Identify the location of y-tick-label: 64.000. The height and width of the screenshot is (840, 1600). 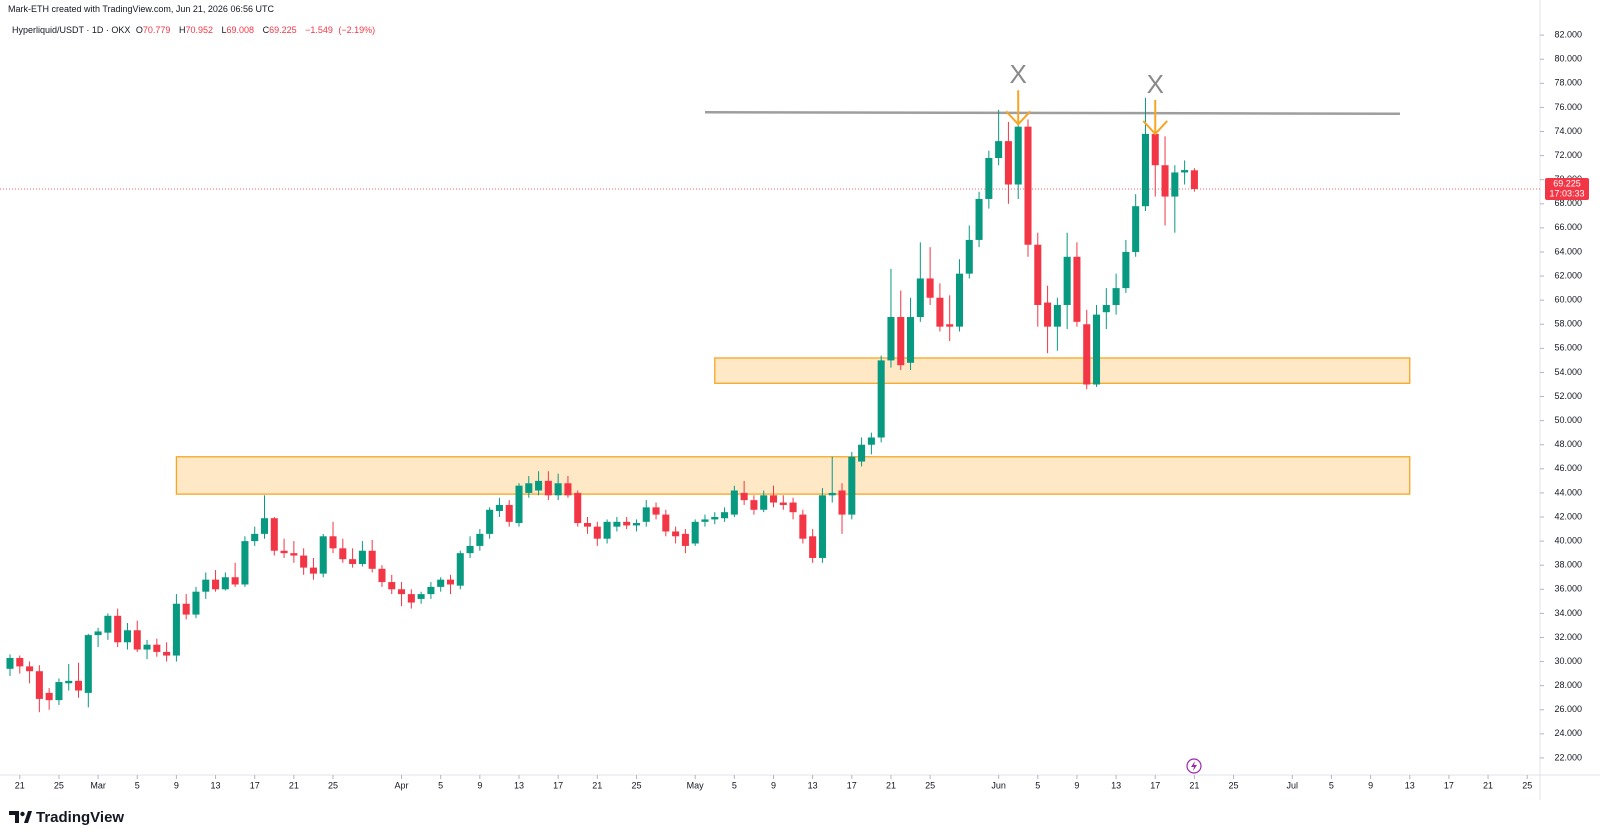
(1568, 251).